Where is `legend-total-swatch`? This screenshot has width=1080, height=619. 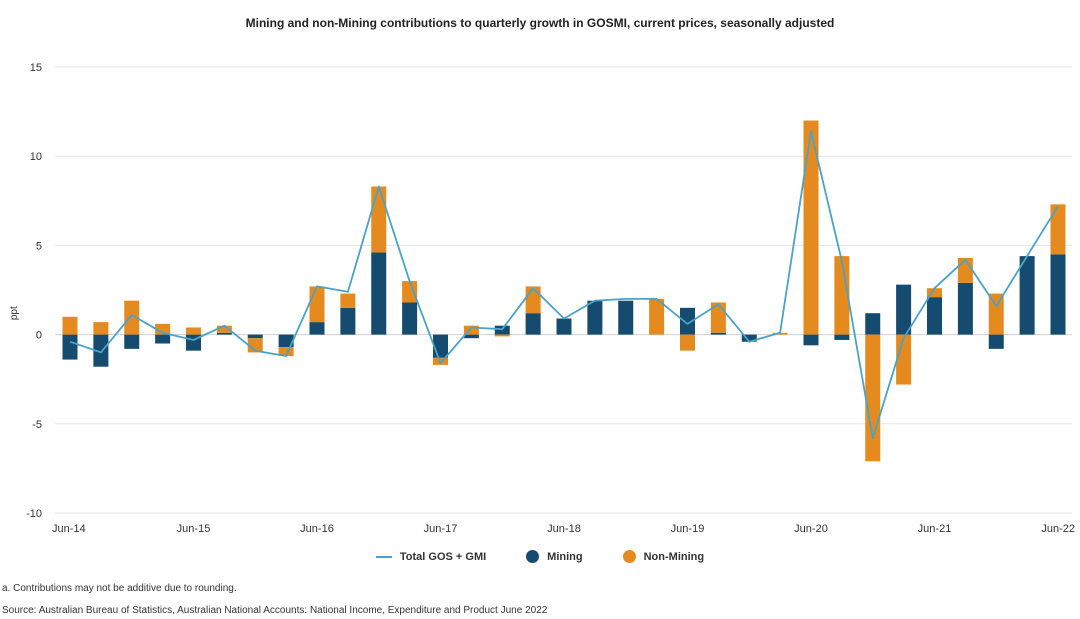 legend-total-swatch is located at coordinates (383, 556).